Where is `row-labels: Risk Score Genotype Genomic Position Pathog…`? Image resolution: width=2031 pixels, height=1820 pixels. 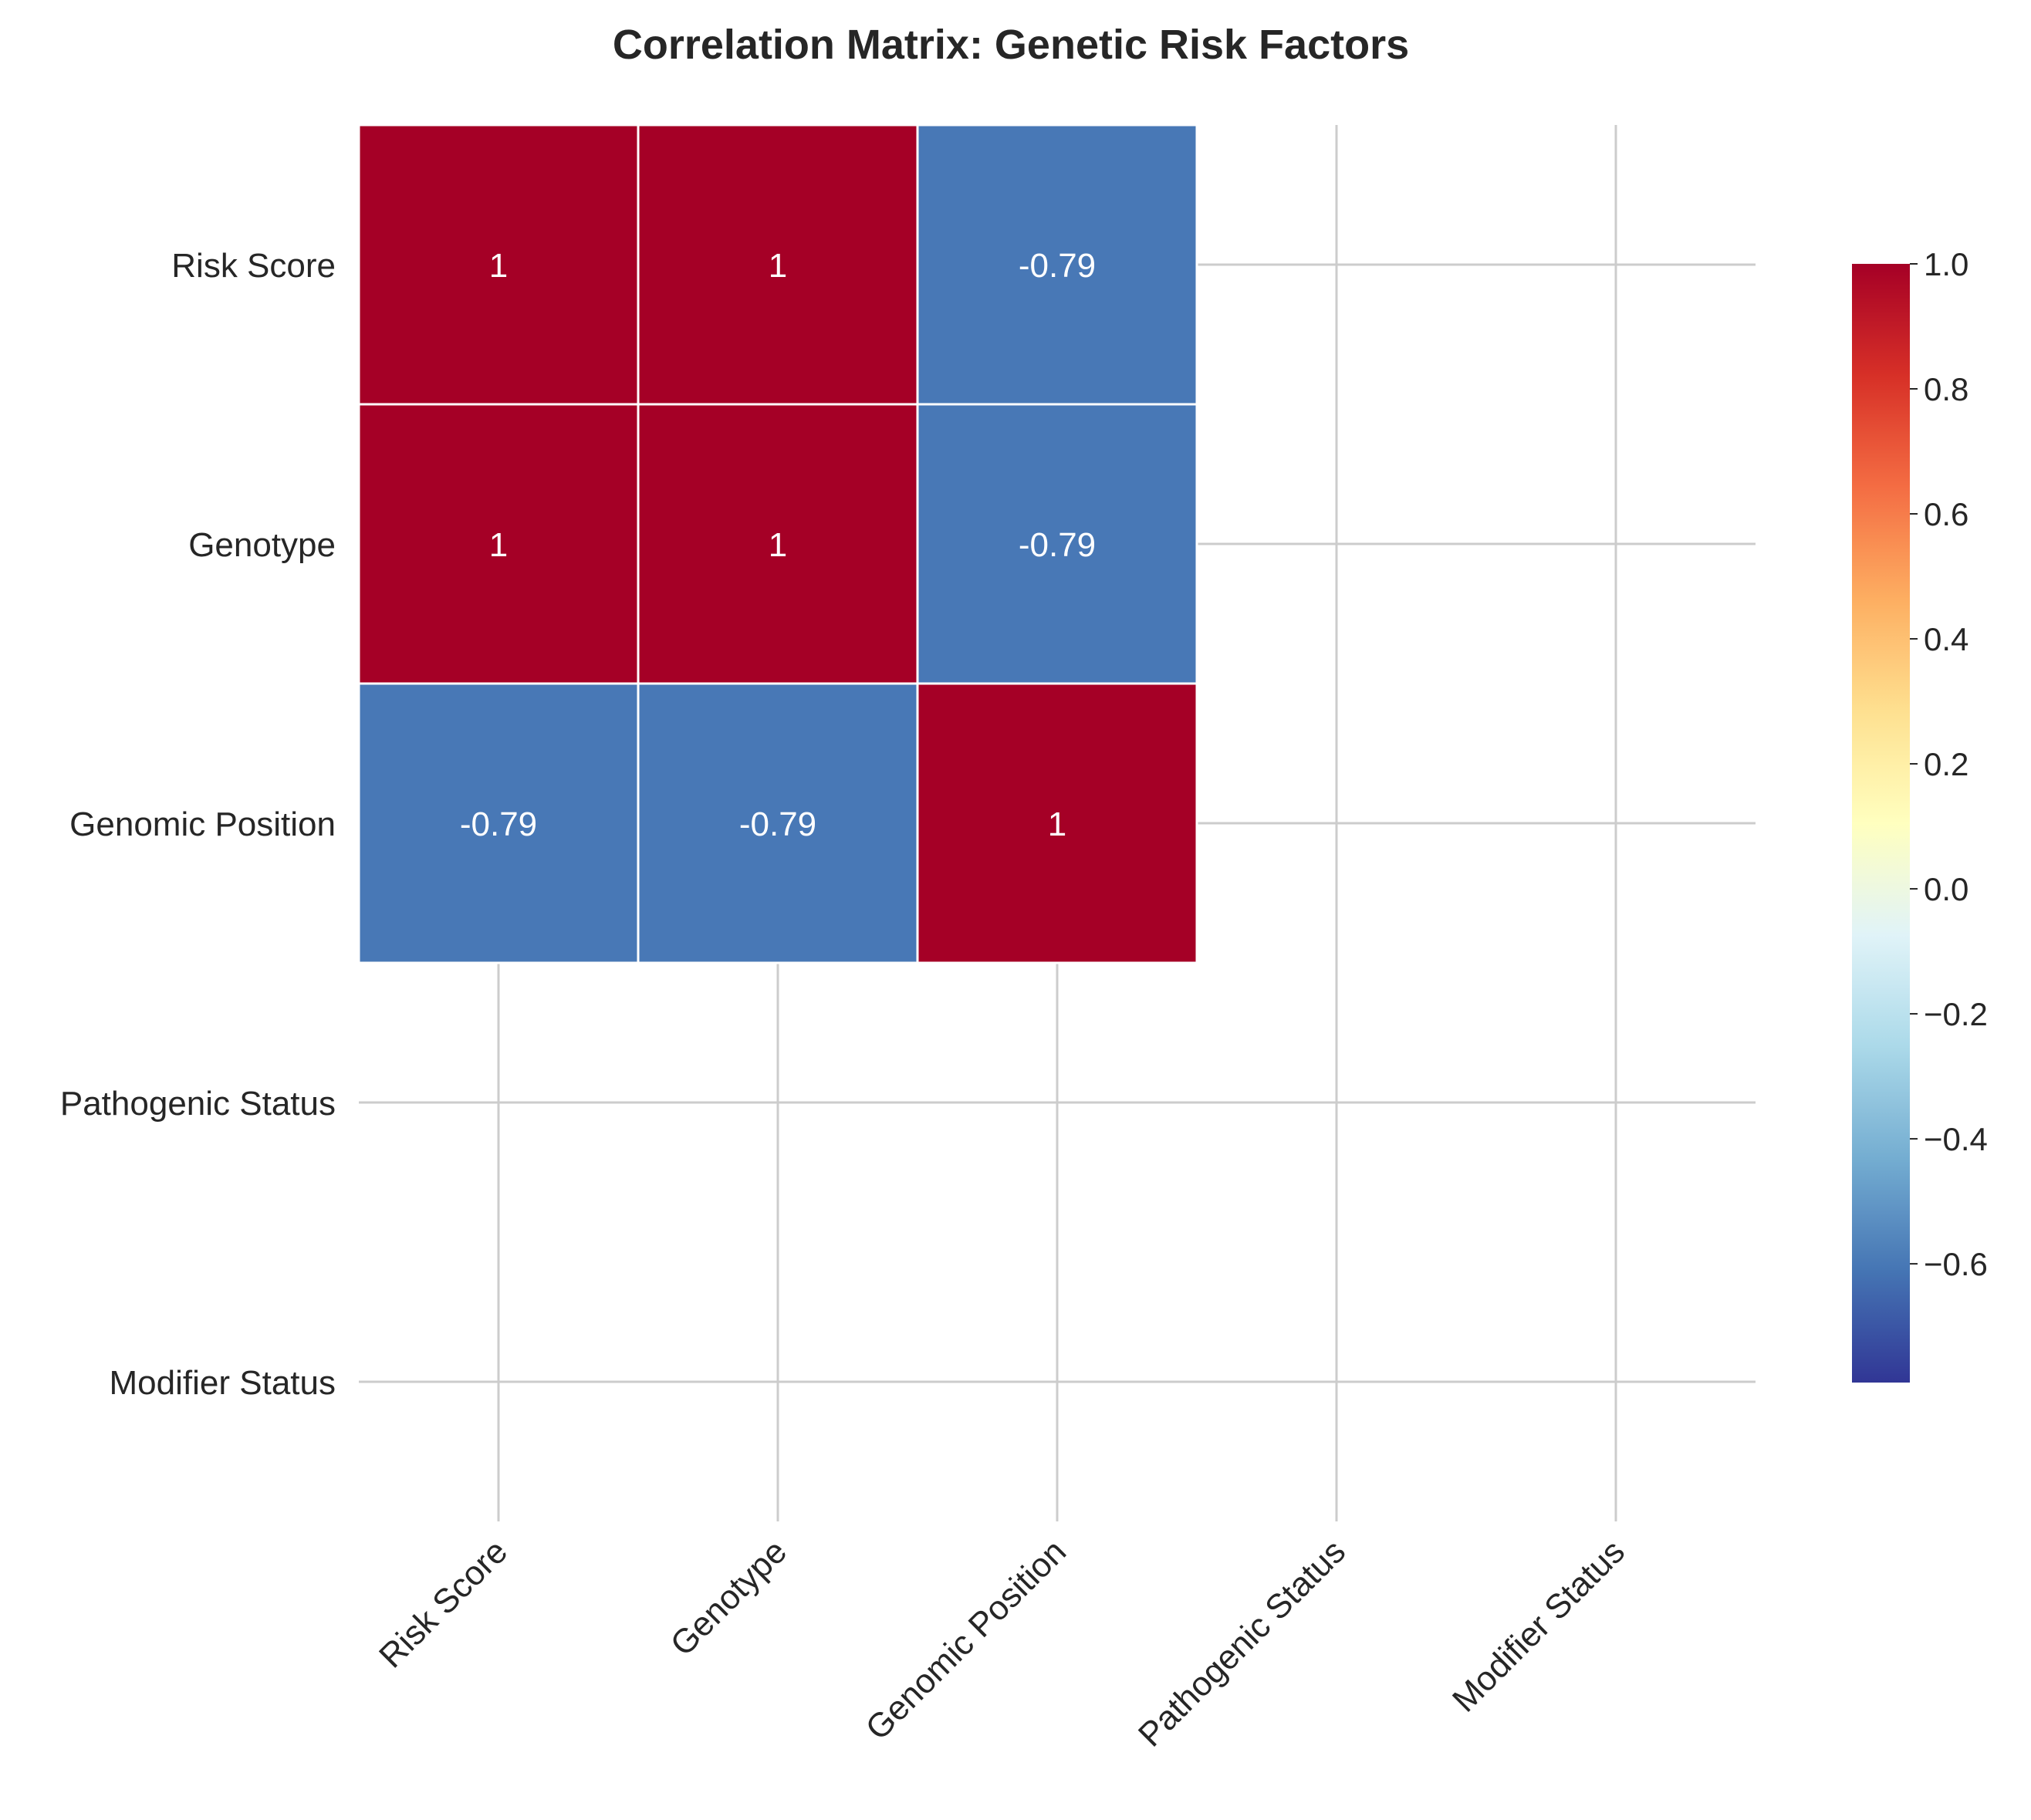 row-labels: Risk Score Genotype Genomic Position Pathog… is located at coordinates (198, 825).